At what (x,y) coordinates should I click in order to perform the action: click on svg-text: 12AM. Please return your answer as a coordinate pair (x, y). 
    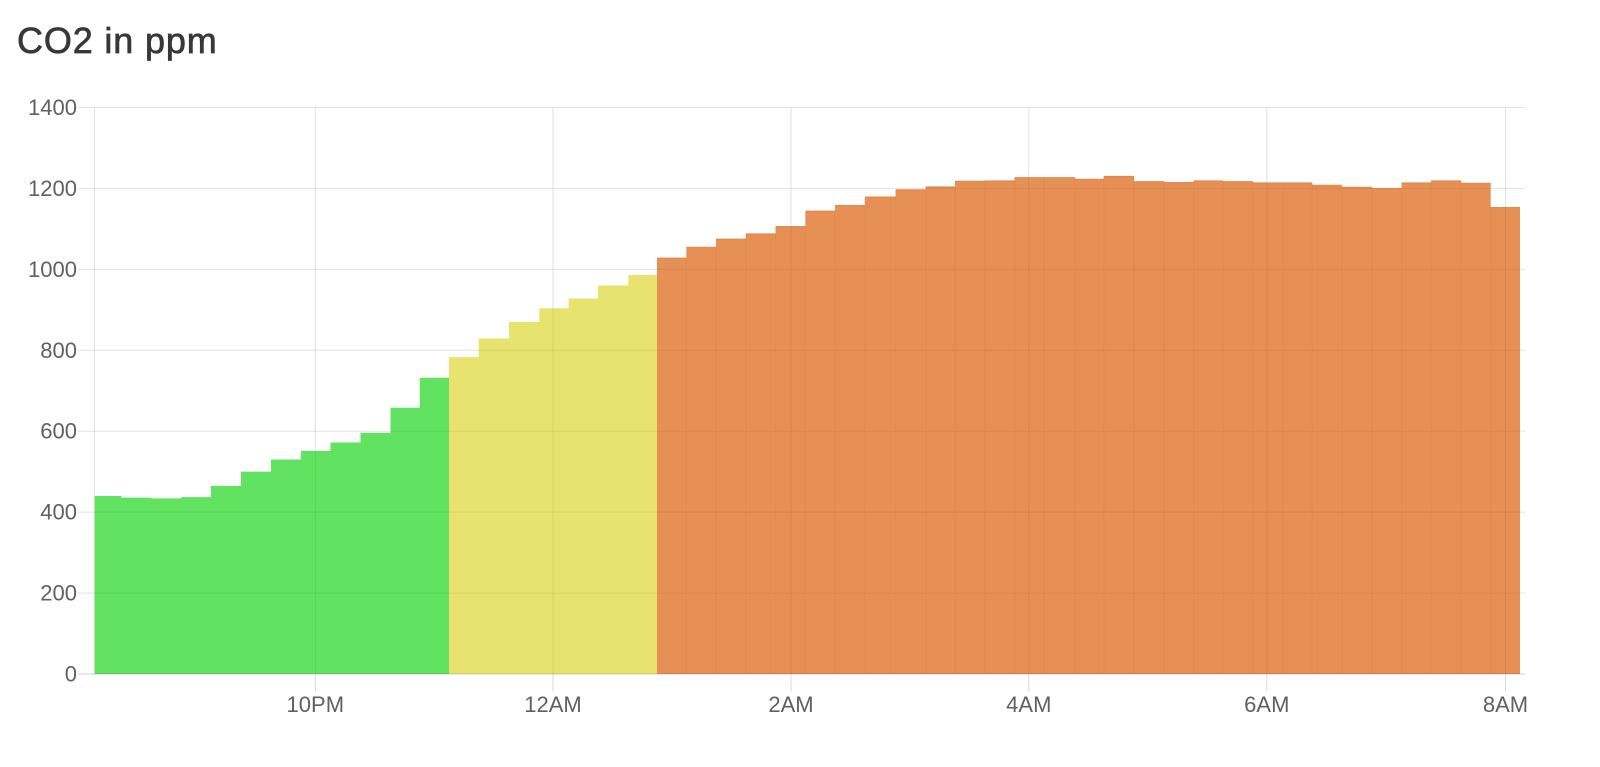
    Looking at the image, I should click on (552, 704).